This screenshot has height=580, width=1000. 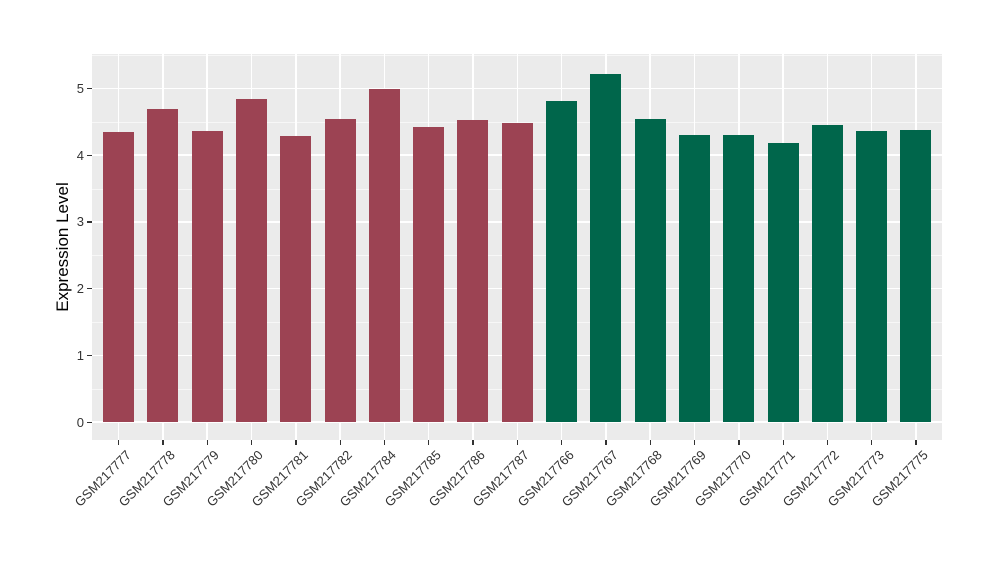 I want to click on x-tick-GSM217775, so click(x=916, y=442).